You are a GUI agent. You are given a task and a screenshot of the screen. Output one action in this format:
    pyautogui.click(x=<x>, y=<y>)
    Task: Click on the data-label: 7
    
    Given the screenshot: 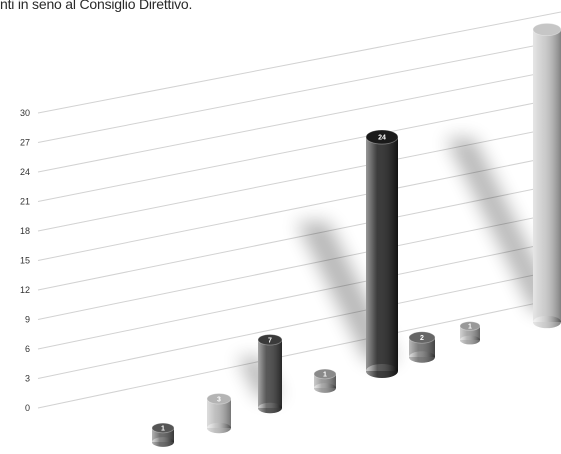 What is the action you would take?
    pyautogui.click(x=270, y=340)
    